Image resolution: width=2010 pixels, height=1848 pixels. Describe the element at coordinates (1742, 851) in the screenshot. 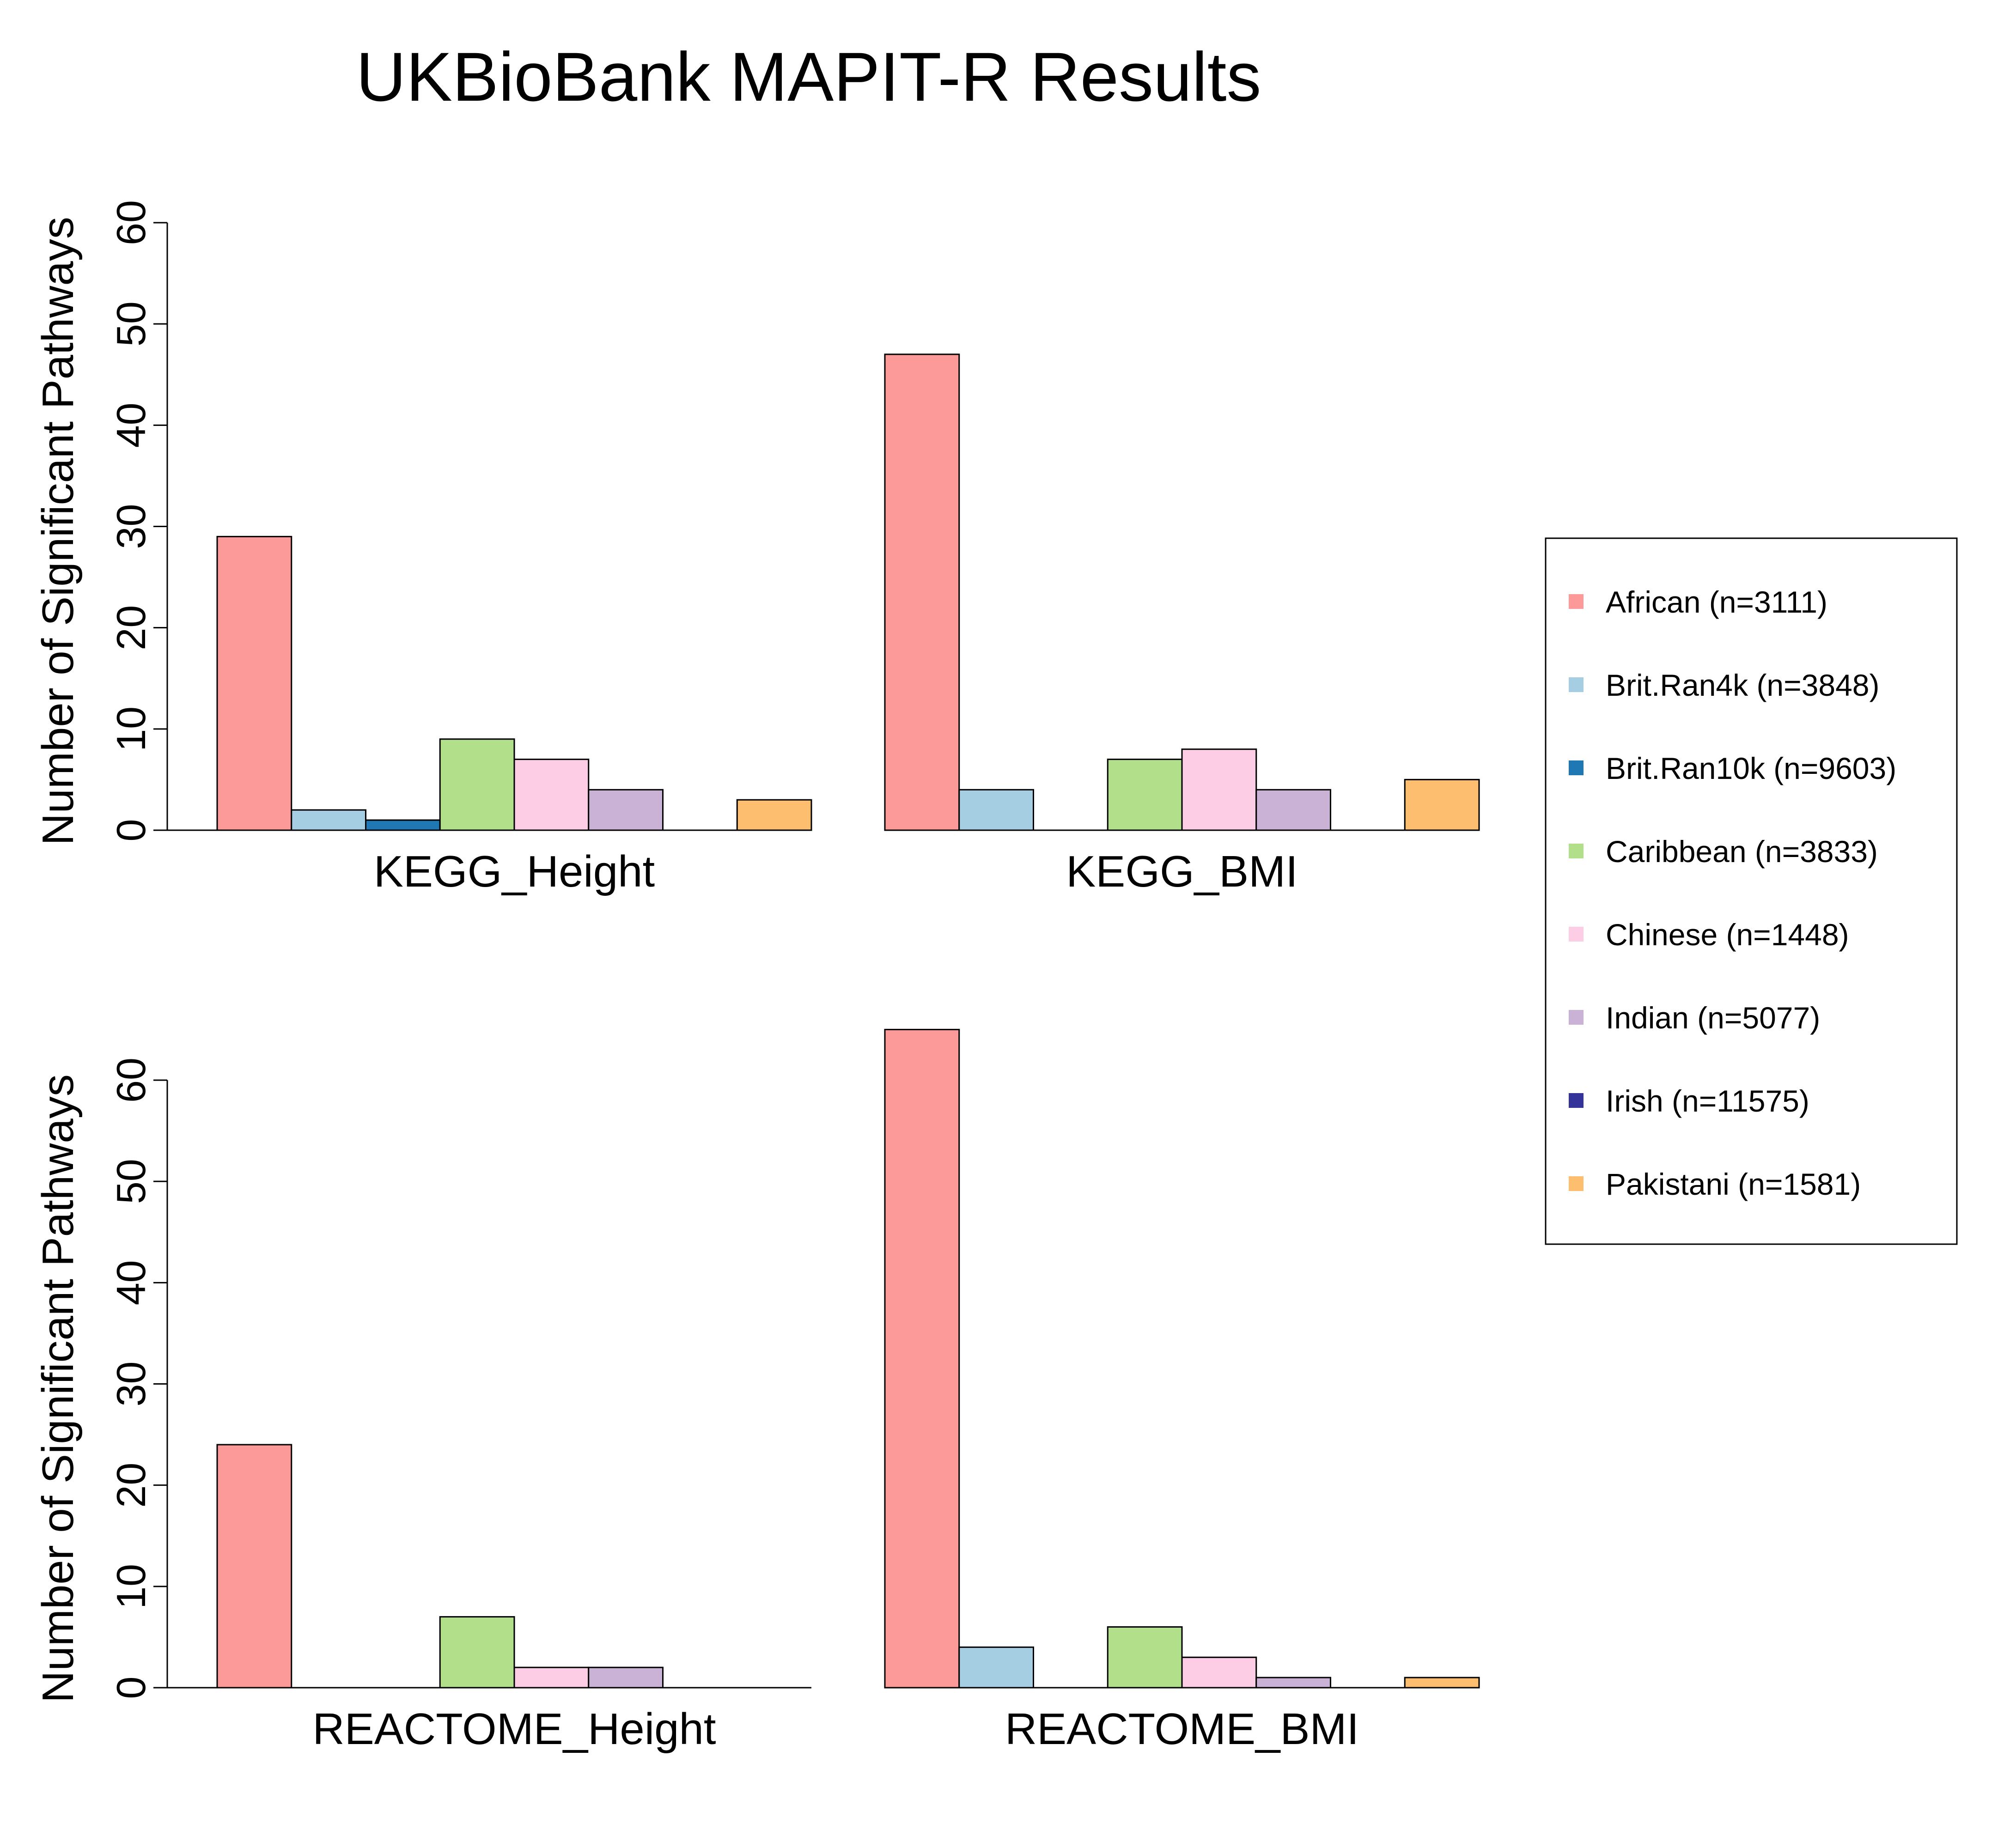

I see `legend-label: Caribbean (n=3833)` at that location.